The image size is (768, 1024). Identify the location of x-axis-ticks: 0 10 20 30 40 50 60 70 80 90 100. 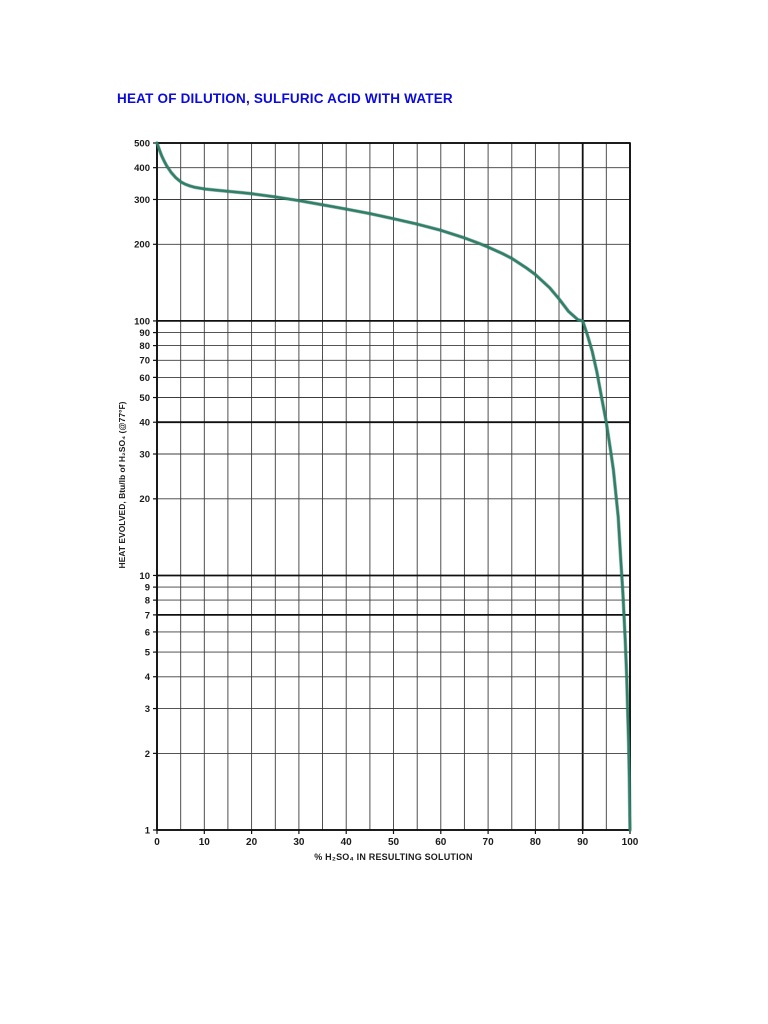
(396, 839).